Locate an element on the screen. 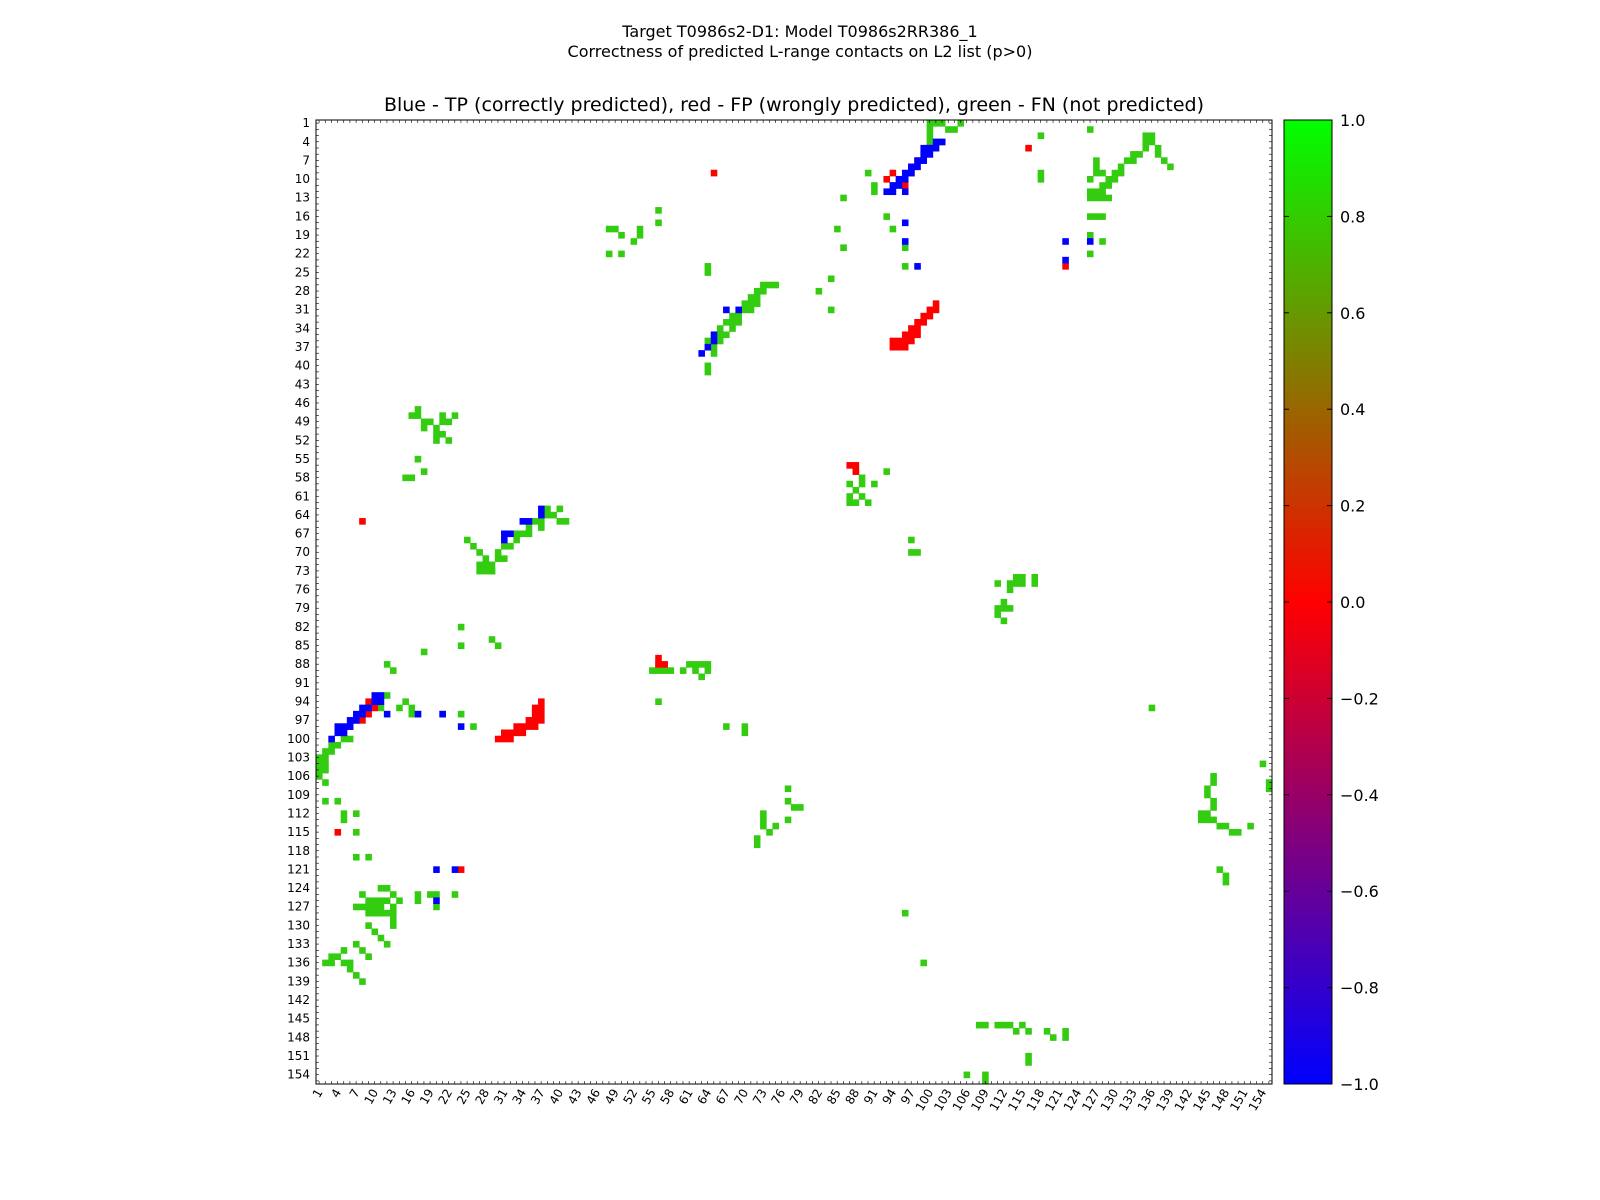  x-tick-label: 70 is located at coordinates (741, 1097).